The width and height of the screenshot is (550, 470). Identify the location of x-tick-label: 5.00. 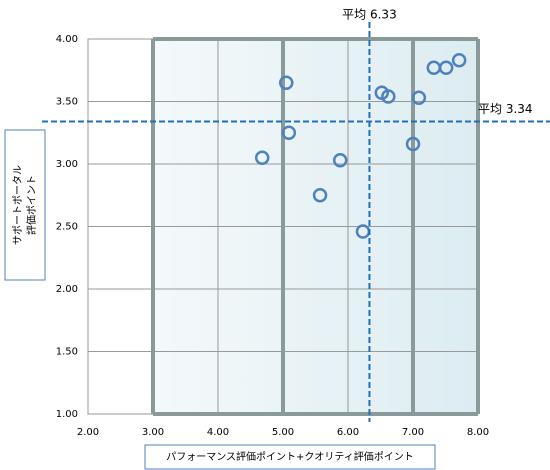
(283, 432).